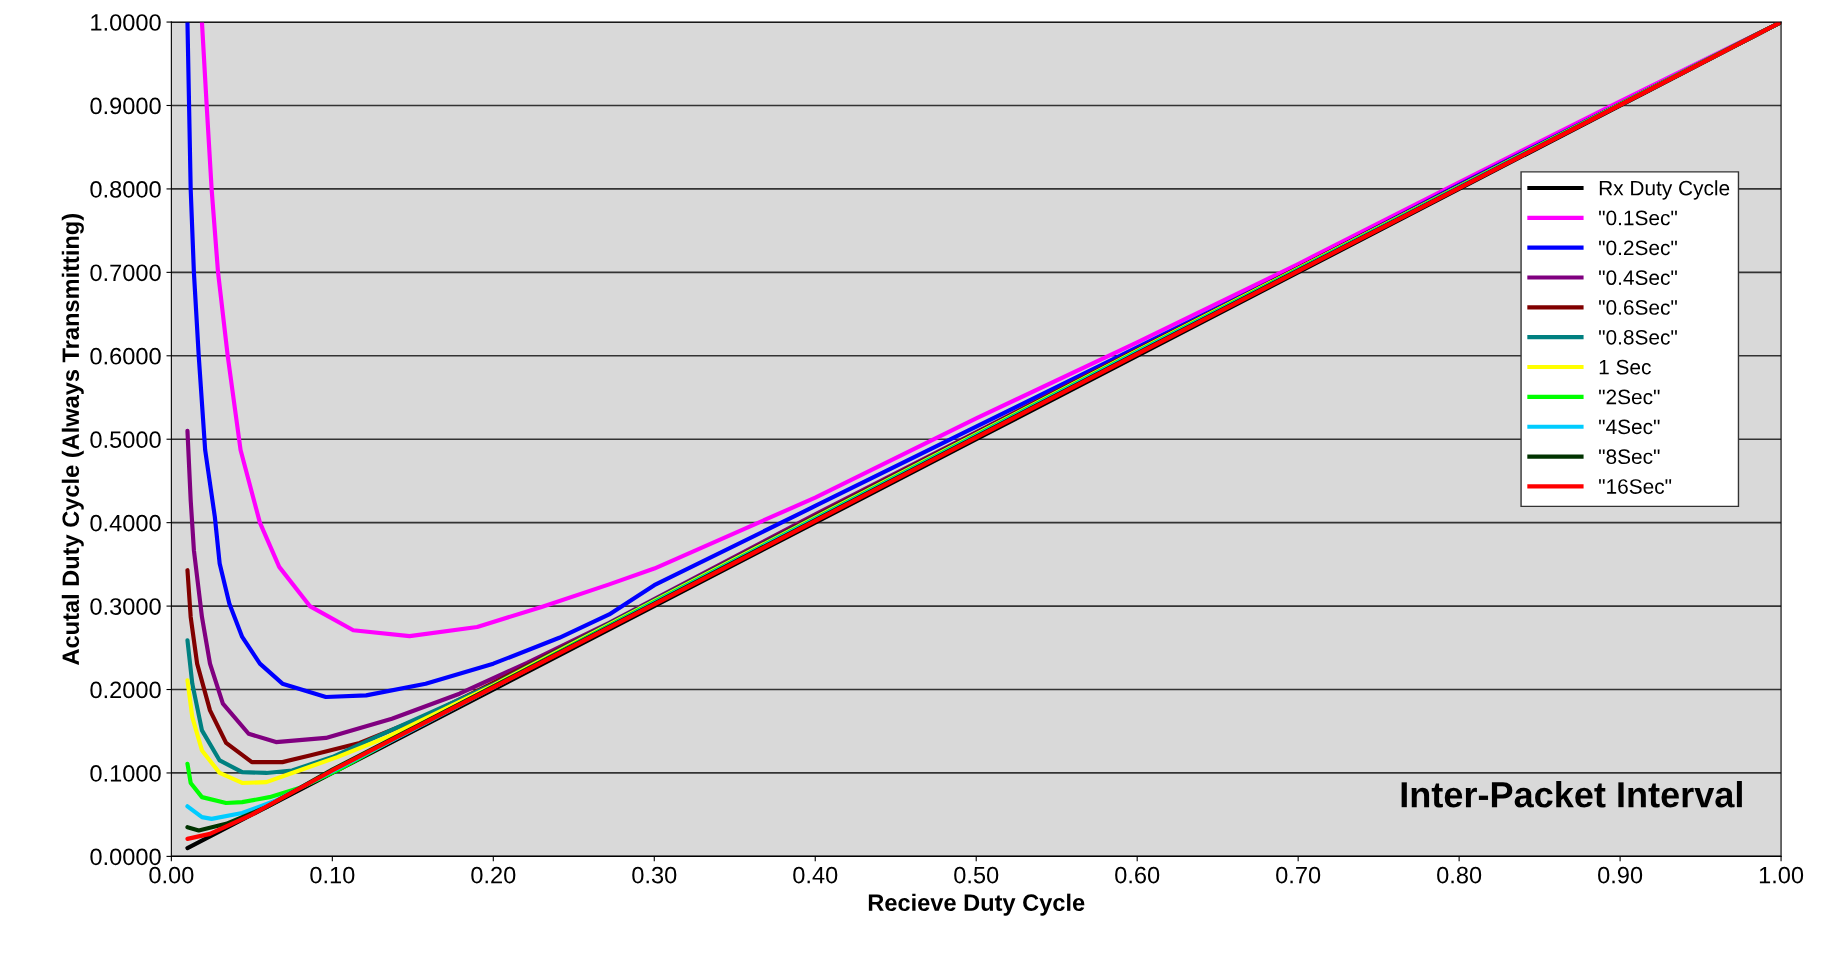 This screenshot has width=1823, height=959. I want to click on legend-label: "0.2Sec", so click(1638, 248).